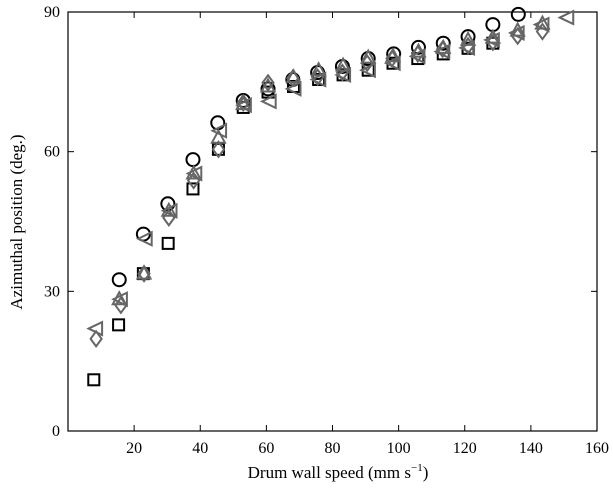  I want to click on x-tick-label: 160, so click(597, 448).